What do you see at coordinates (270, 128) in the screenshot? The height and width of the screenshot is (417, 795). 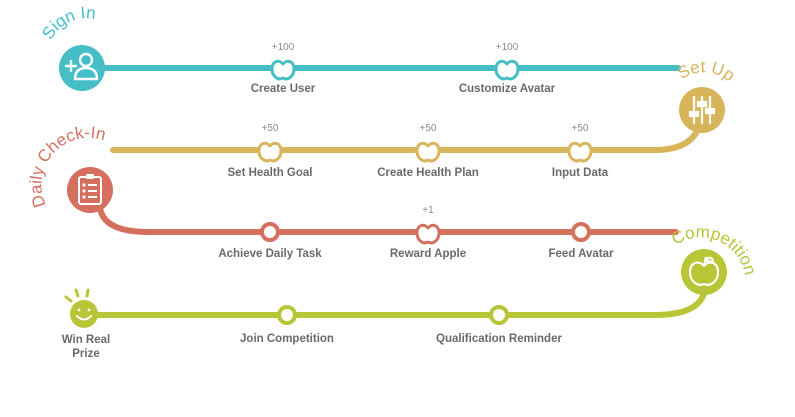 I see `setup-step-0-points: +50` at bounding box center [270, 128].